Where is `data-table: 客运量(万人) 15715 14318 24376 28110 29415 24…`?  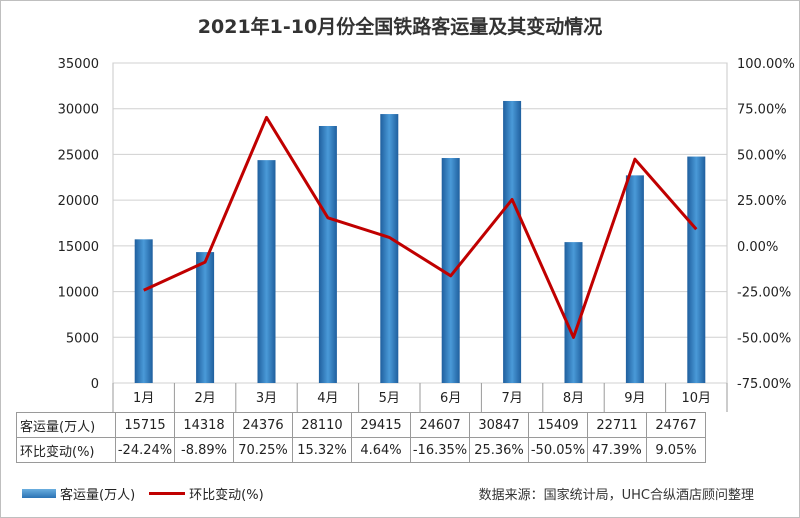 data-table: 客运量(万人) 15715 14318 24376 28110 29415 24… is located at coordinates (361, 437).